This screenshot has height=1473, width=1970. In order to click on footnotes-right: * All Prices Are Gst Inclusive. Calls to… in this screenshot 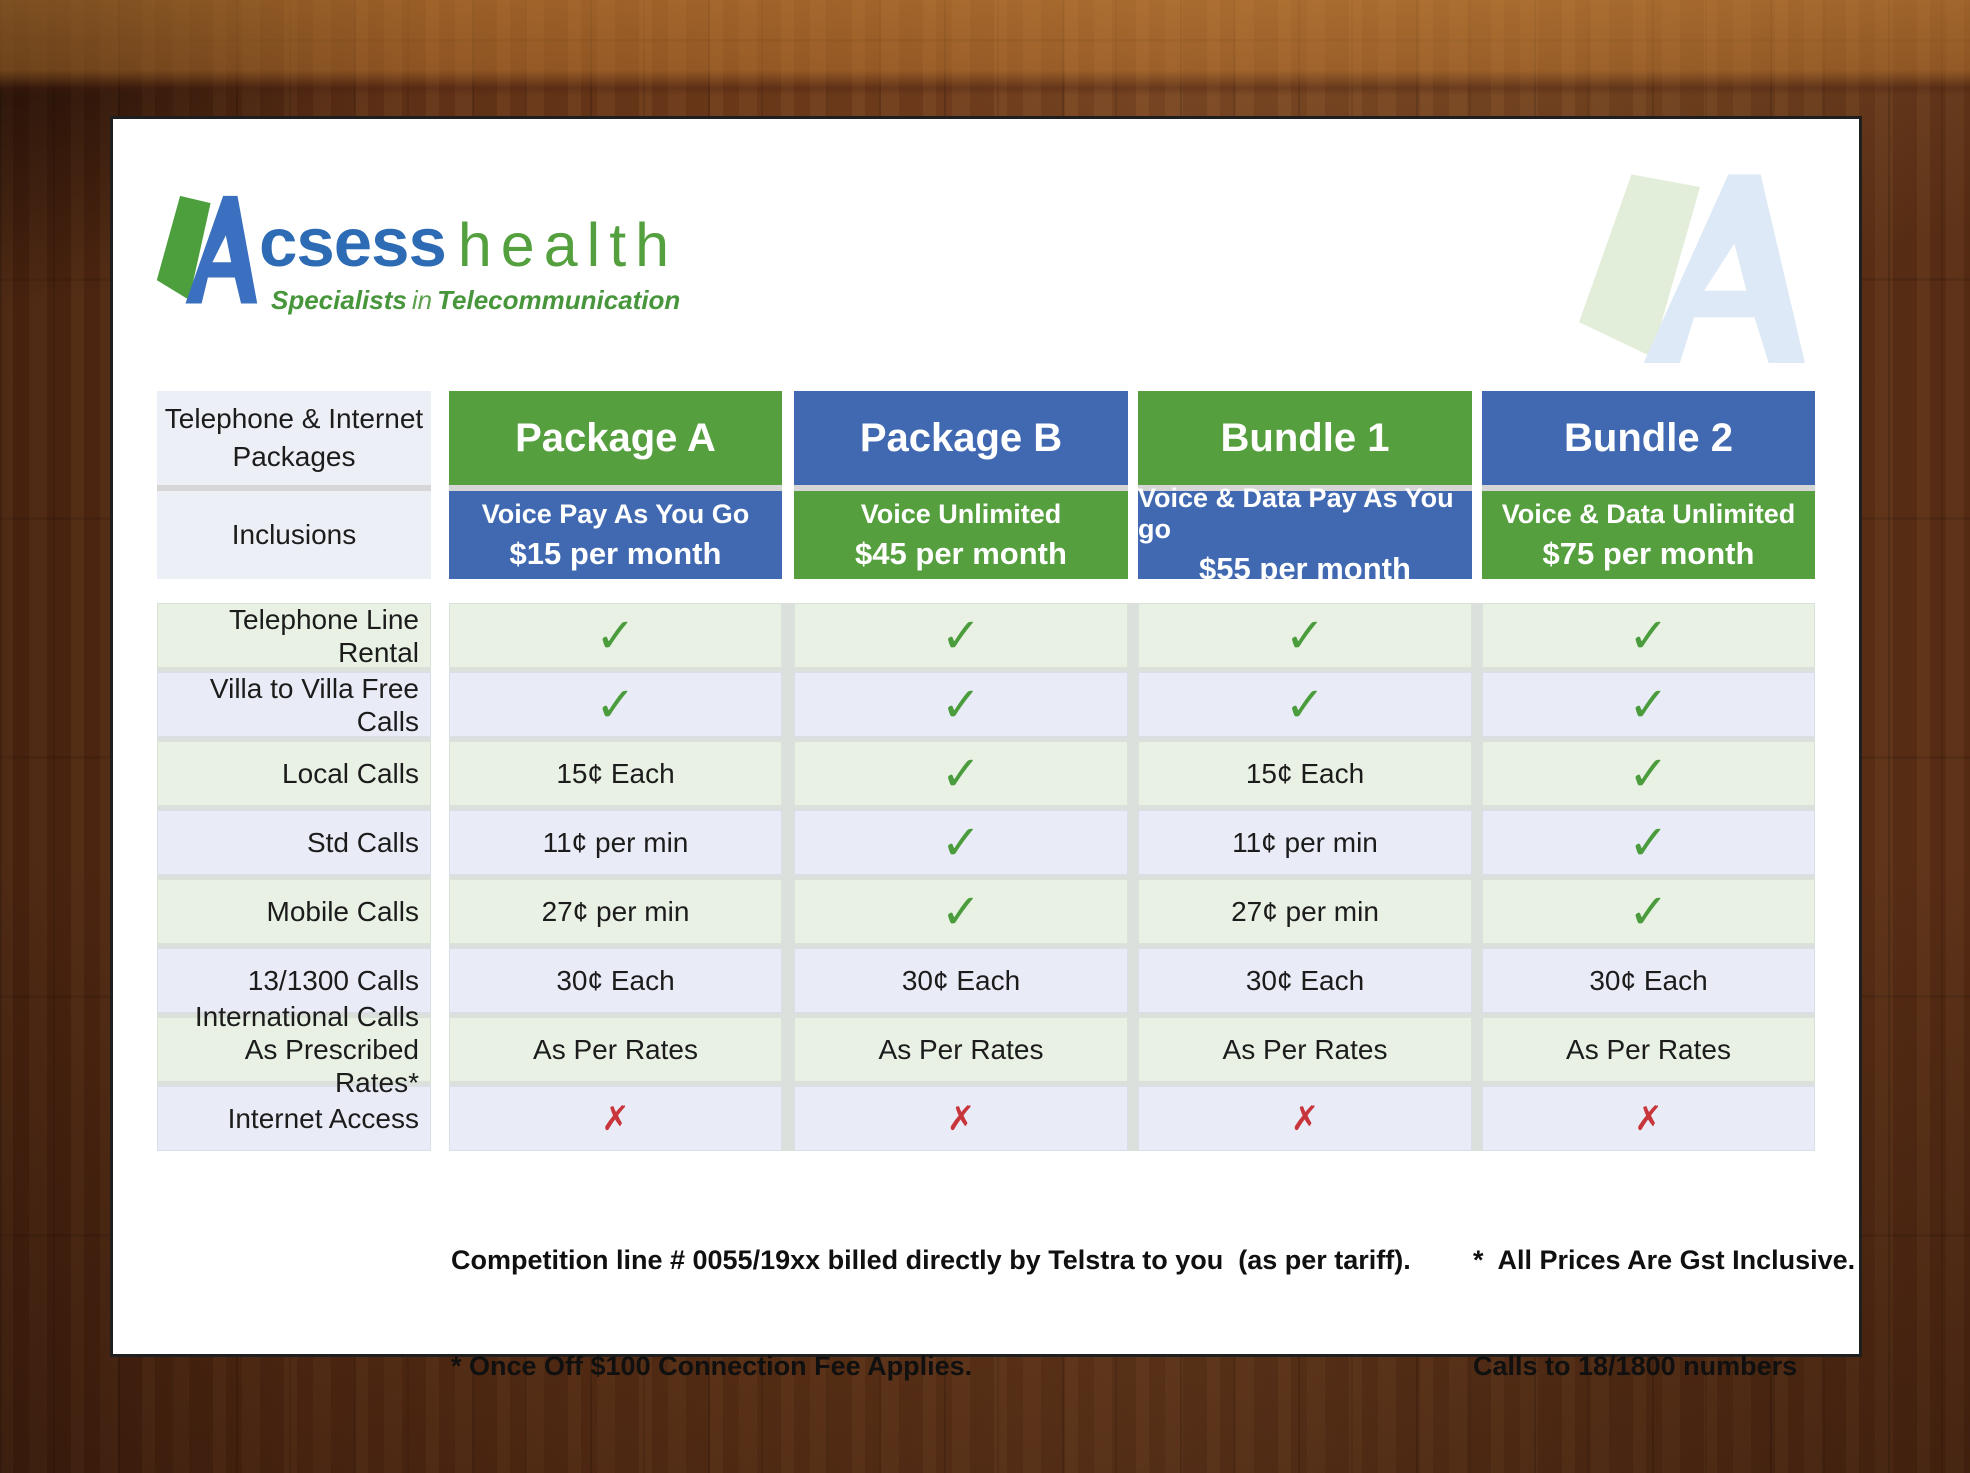, I will do `click(1664, 1320)`.